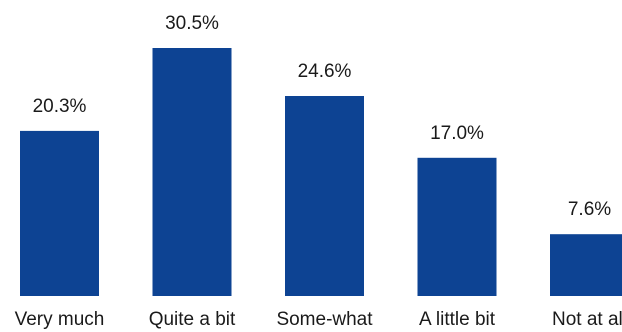  Describe the element at coordinates (589, 209) in the screenshot. I see `value-label-4: 7.6%` at that location.